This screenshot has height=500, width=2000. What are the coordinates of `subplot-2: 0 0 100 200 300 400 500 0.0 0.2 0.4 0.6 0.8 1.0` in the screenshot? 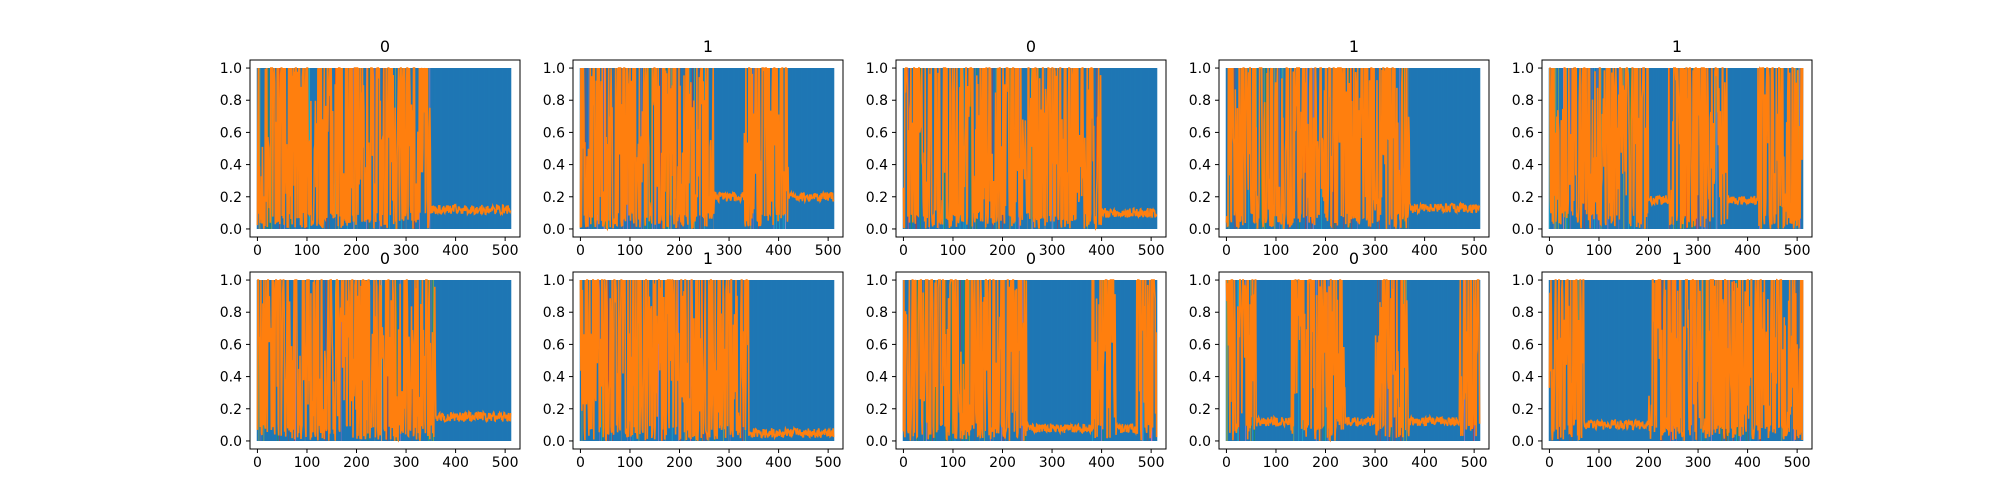 It's located at (1016, 148).